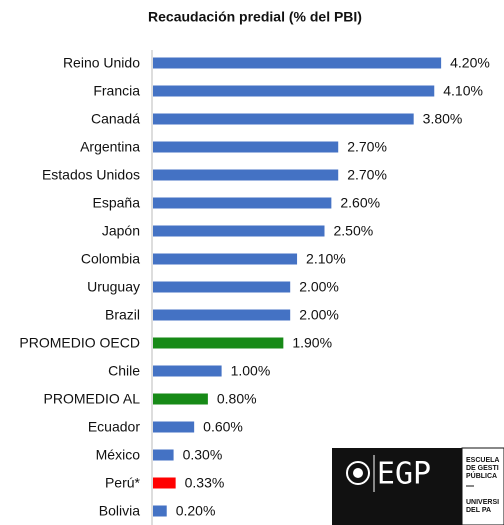  Describe the element at coordinates (117, 203) in the screenshot. I see `category-label: España` at that location.